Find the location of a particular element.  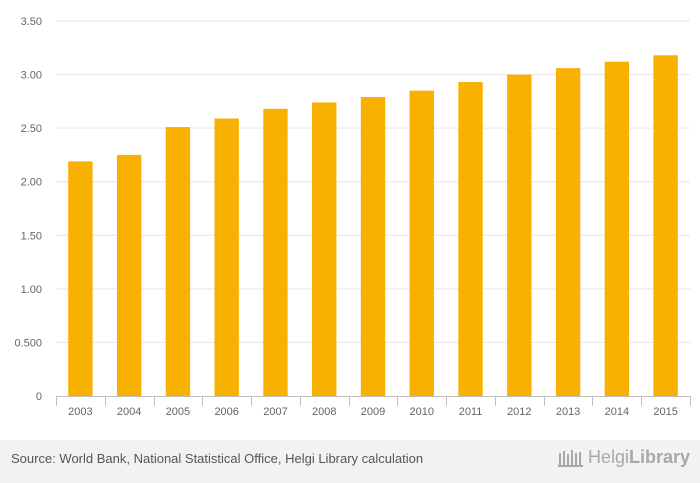

y-tick-label: 1.00 is located at coordinates (31, 290).